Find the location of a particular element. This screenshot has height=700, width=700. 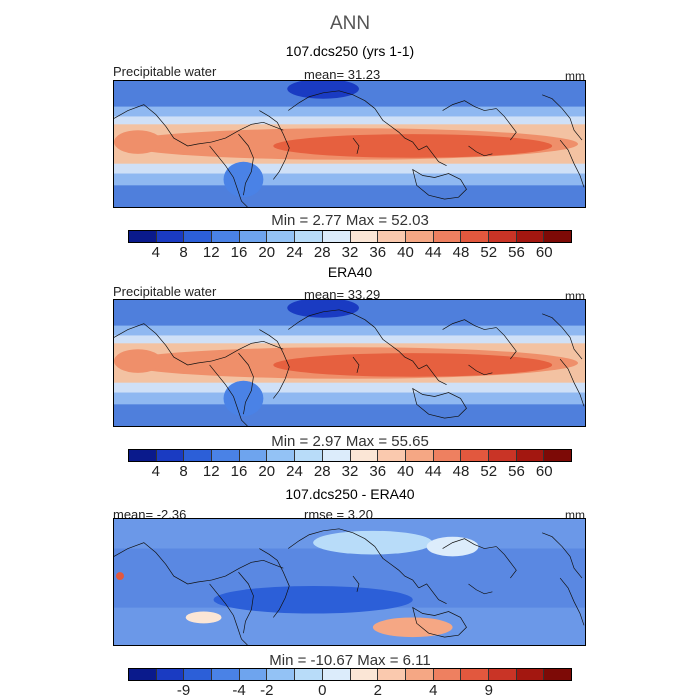

panel-heading: 107.dcs250 (yrs 1-1) is located at coordinates (350, 51).